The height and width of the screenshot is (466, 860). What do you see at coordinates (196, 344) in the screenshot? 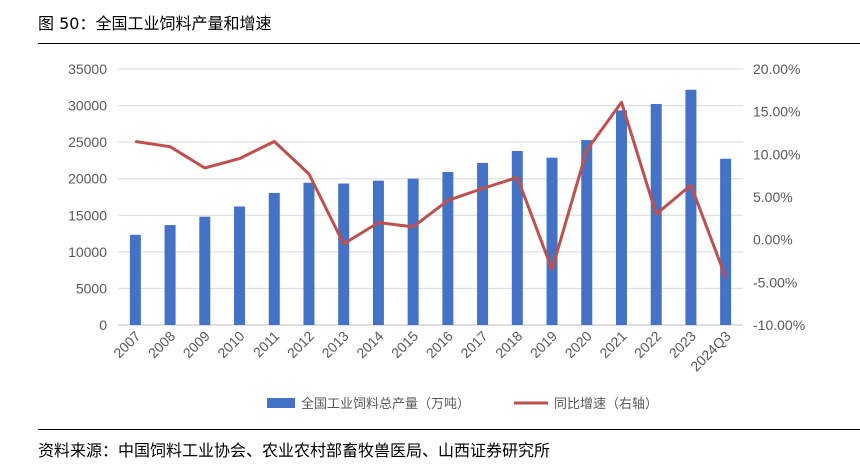
I see `x-tick-label: 2009` at bounding box center [196, 344].